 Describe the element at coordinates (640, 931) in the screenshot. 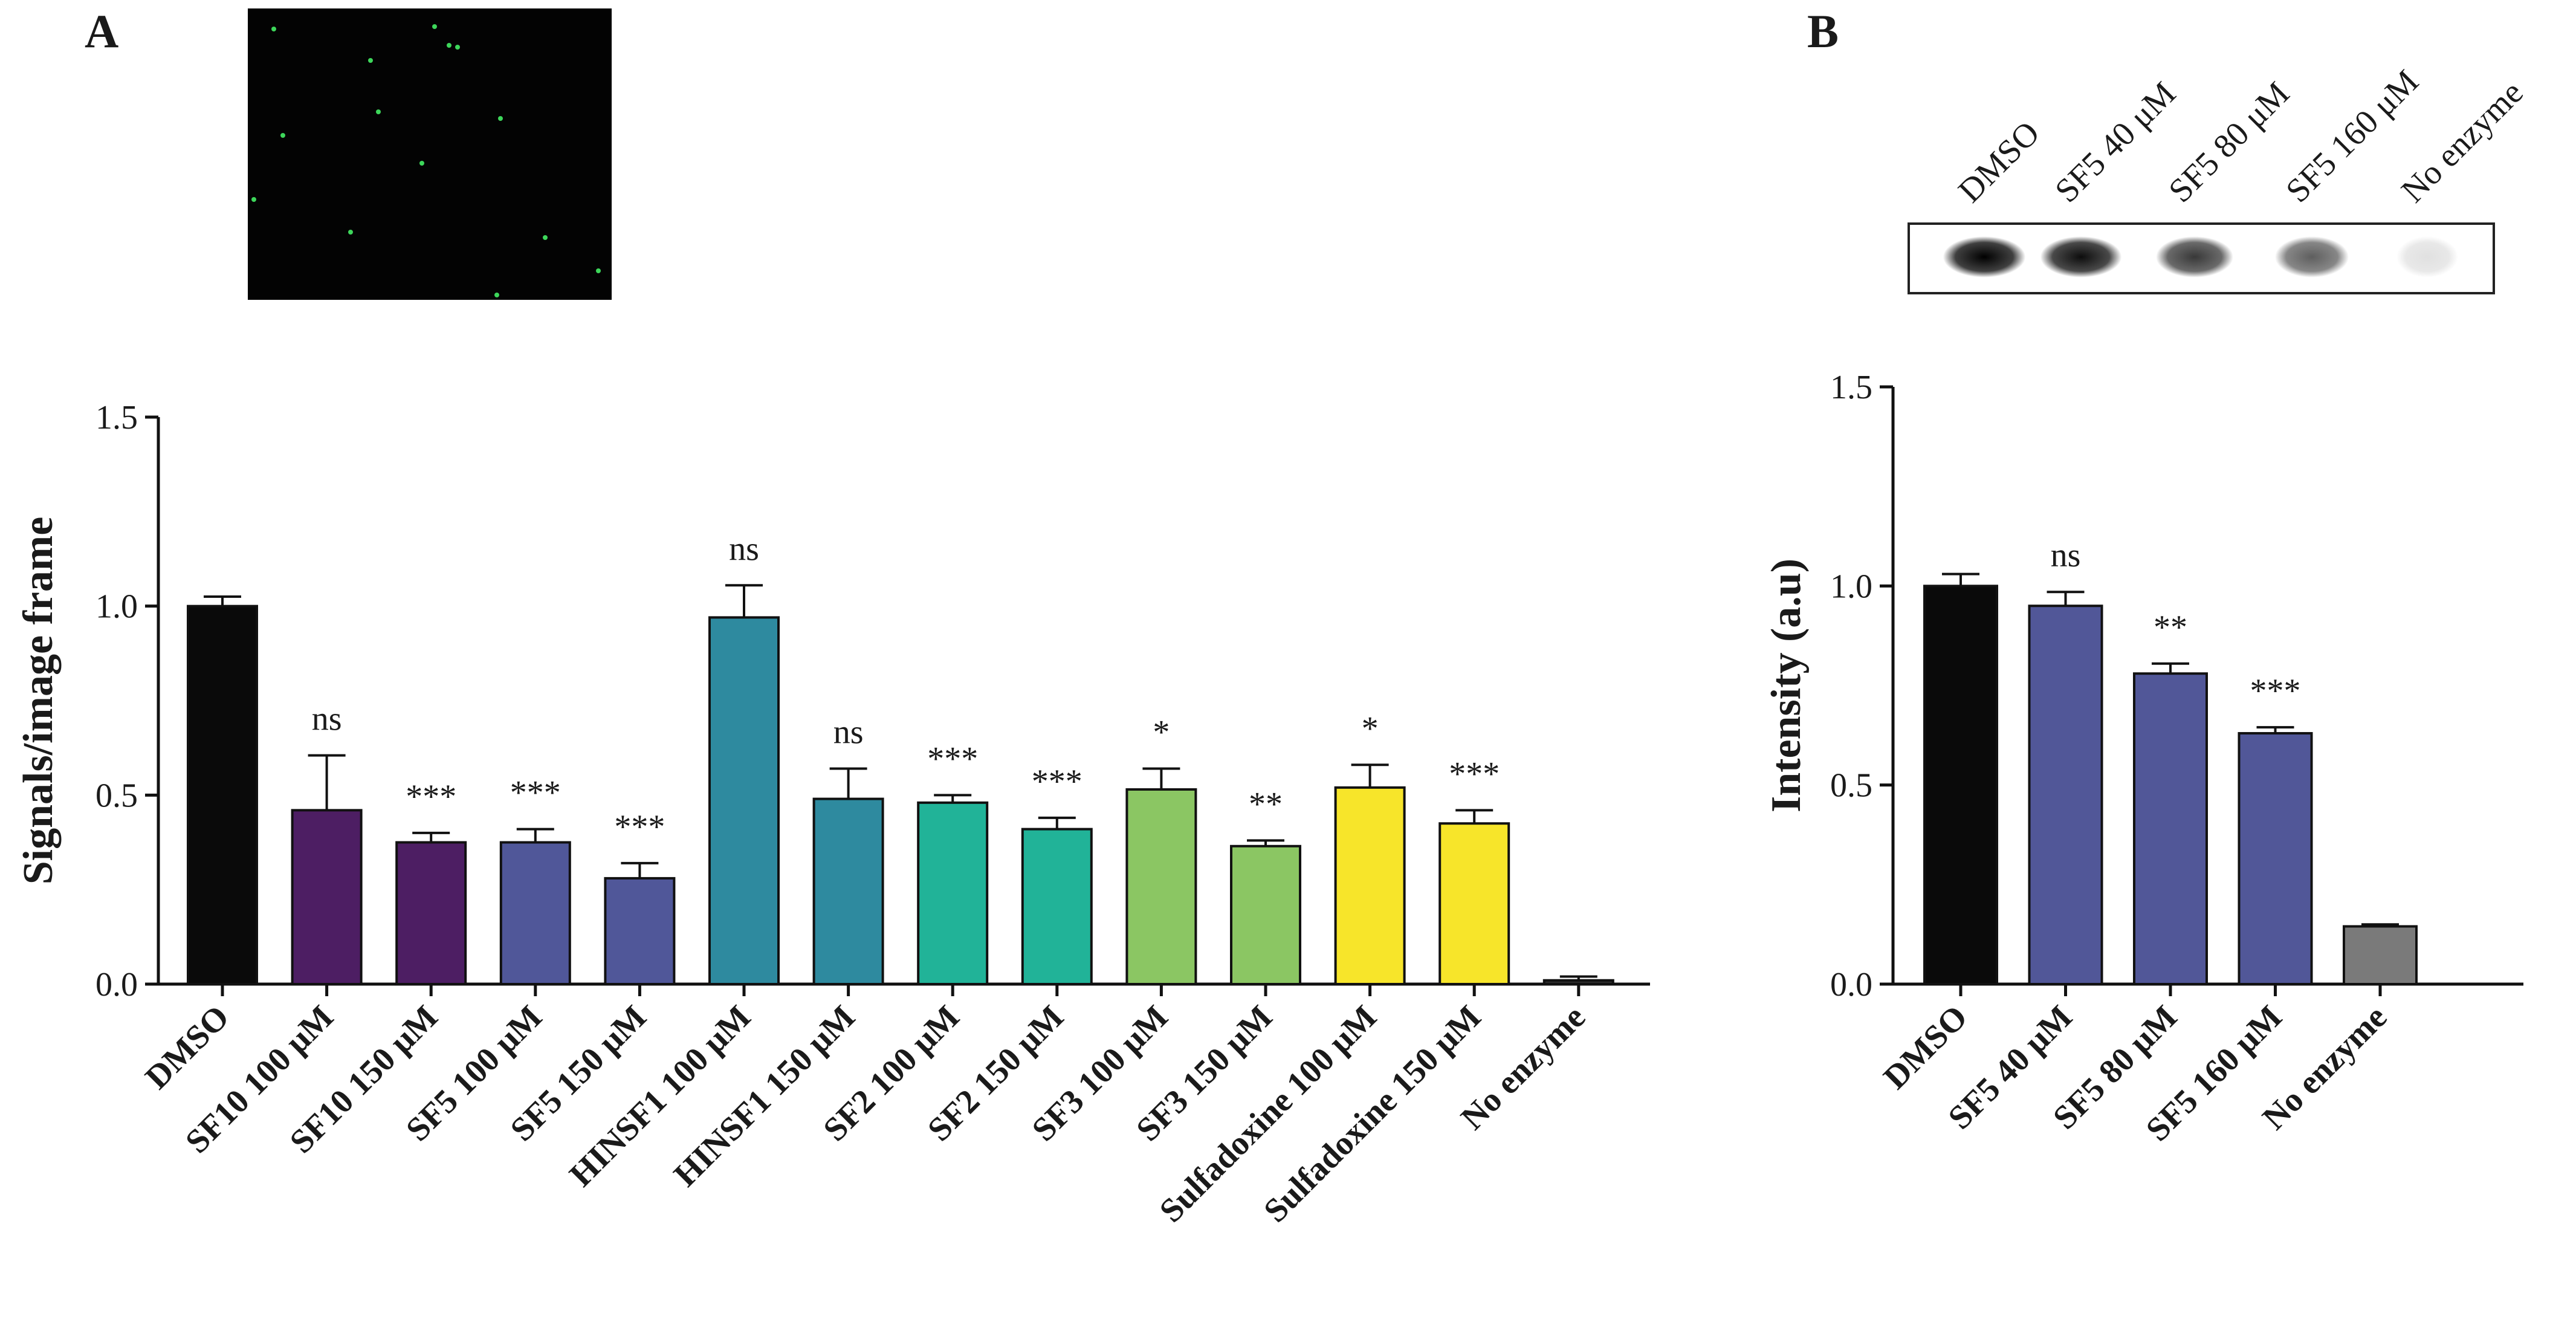

I see `bar-sf5-150-m` at that location.